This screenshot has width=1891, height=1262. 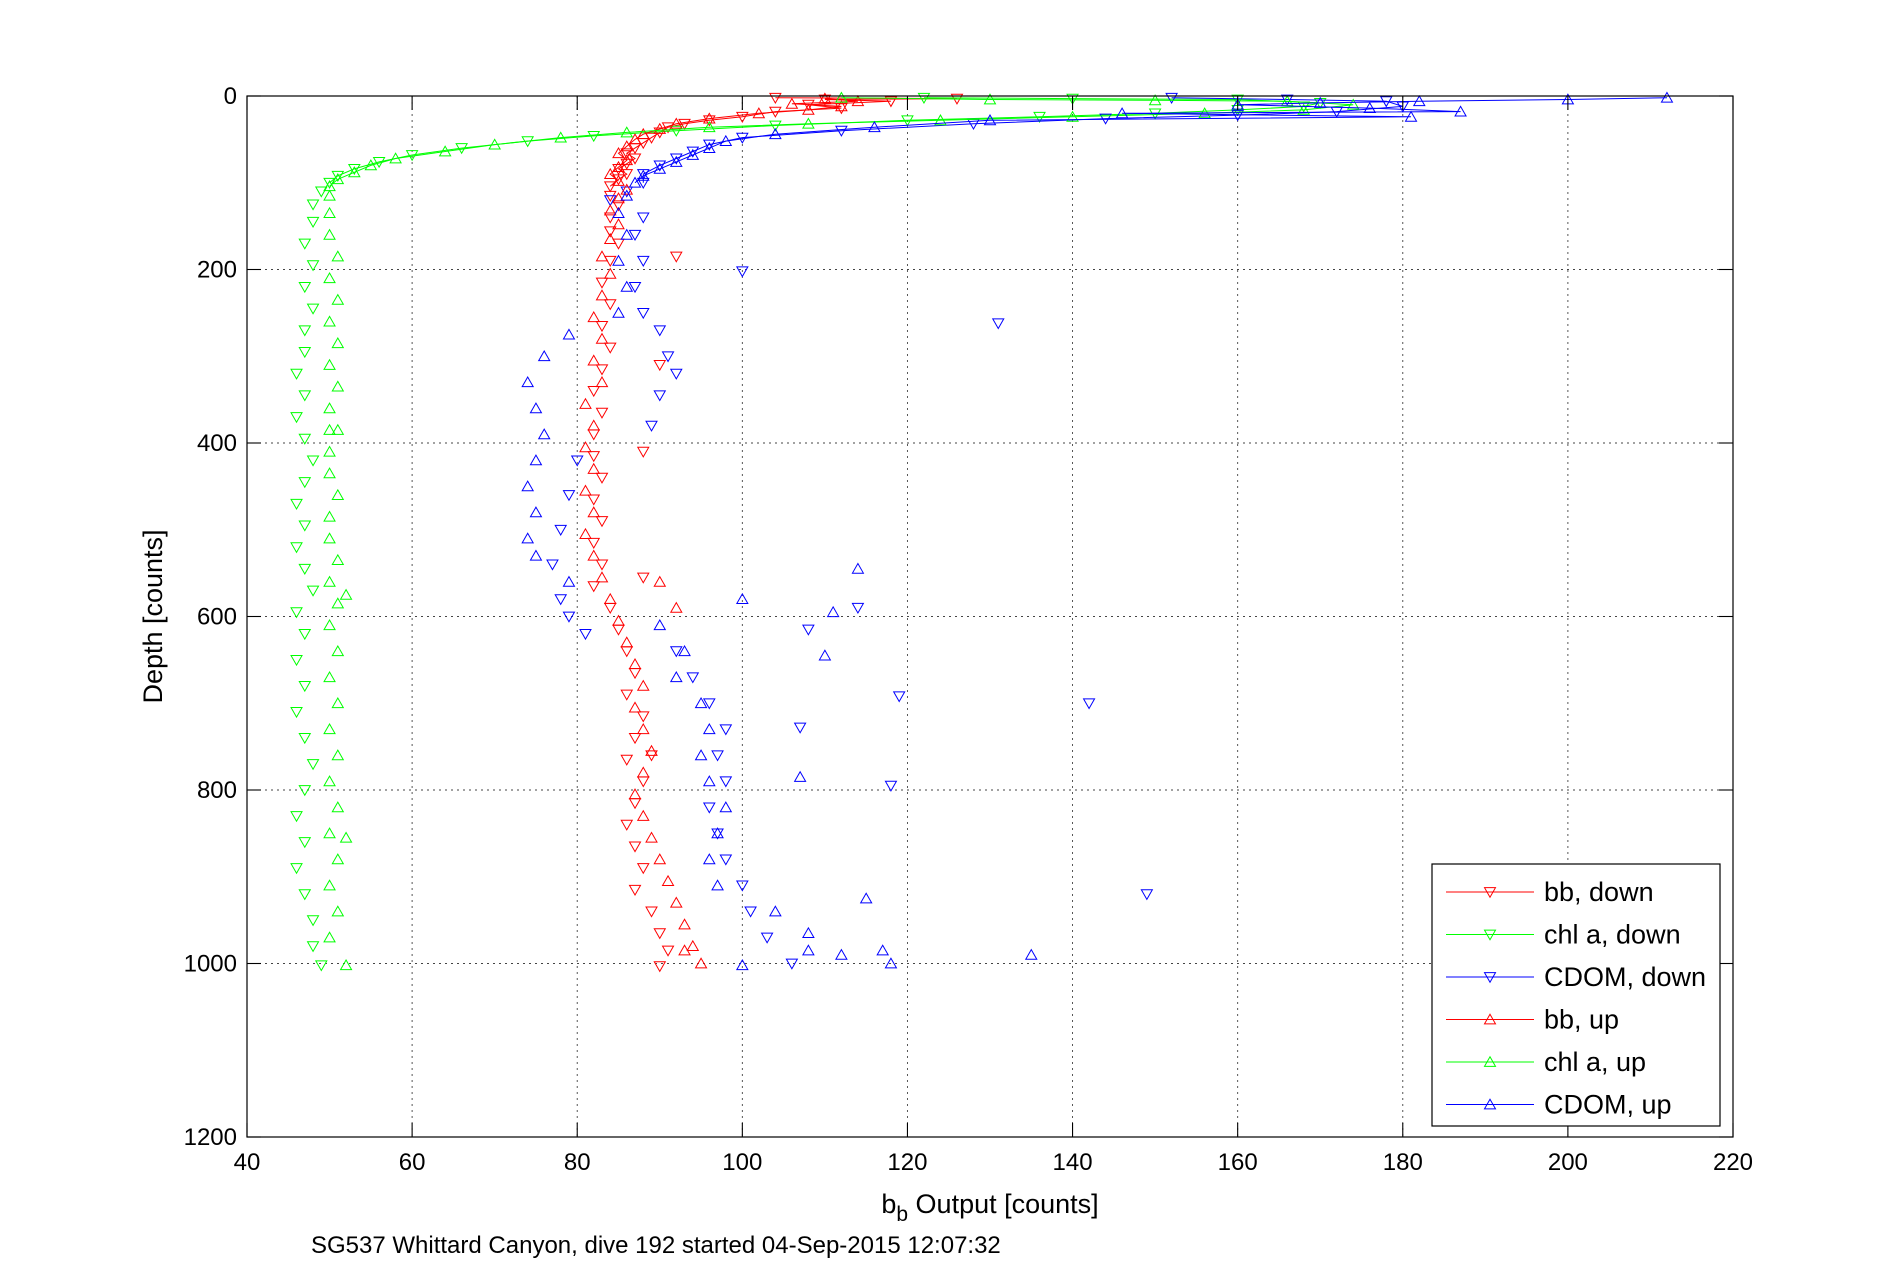 What do you see at coordinates (825, 140) in the screenshot?
I see `series-line` at bounding box center [825, 140].